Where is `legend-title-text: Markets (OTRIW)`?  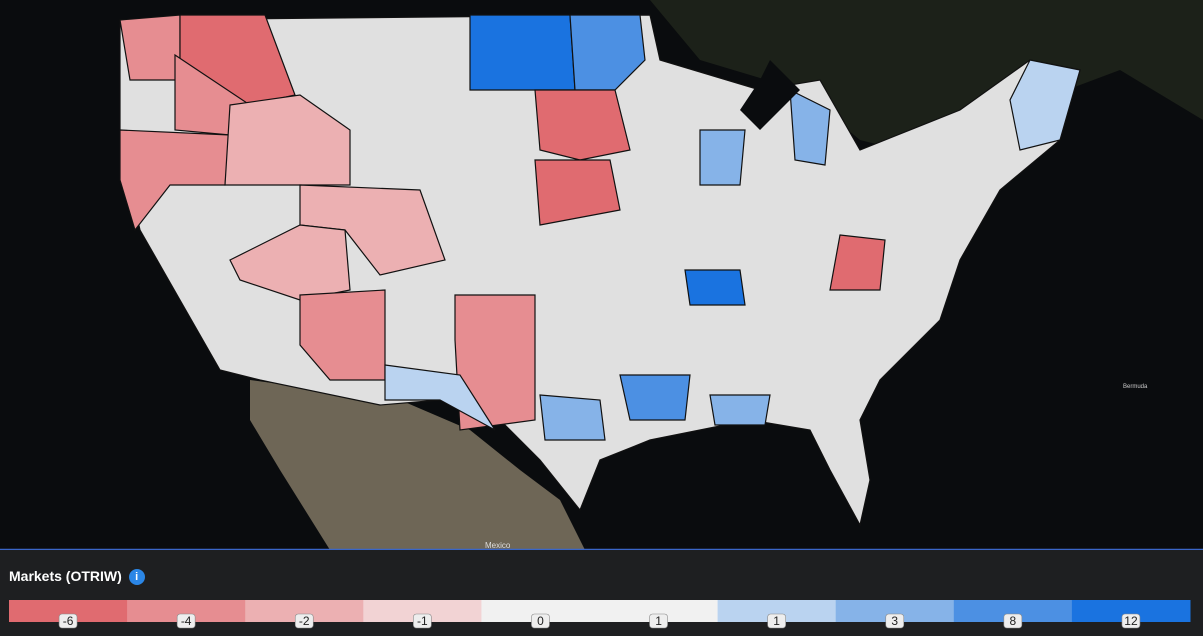
legend-title-text: Markets (OTRIW) is located at coordinates (65, 576).